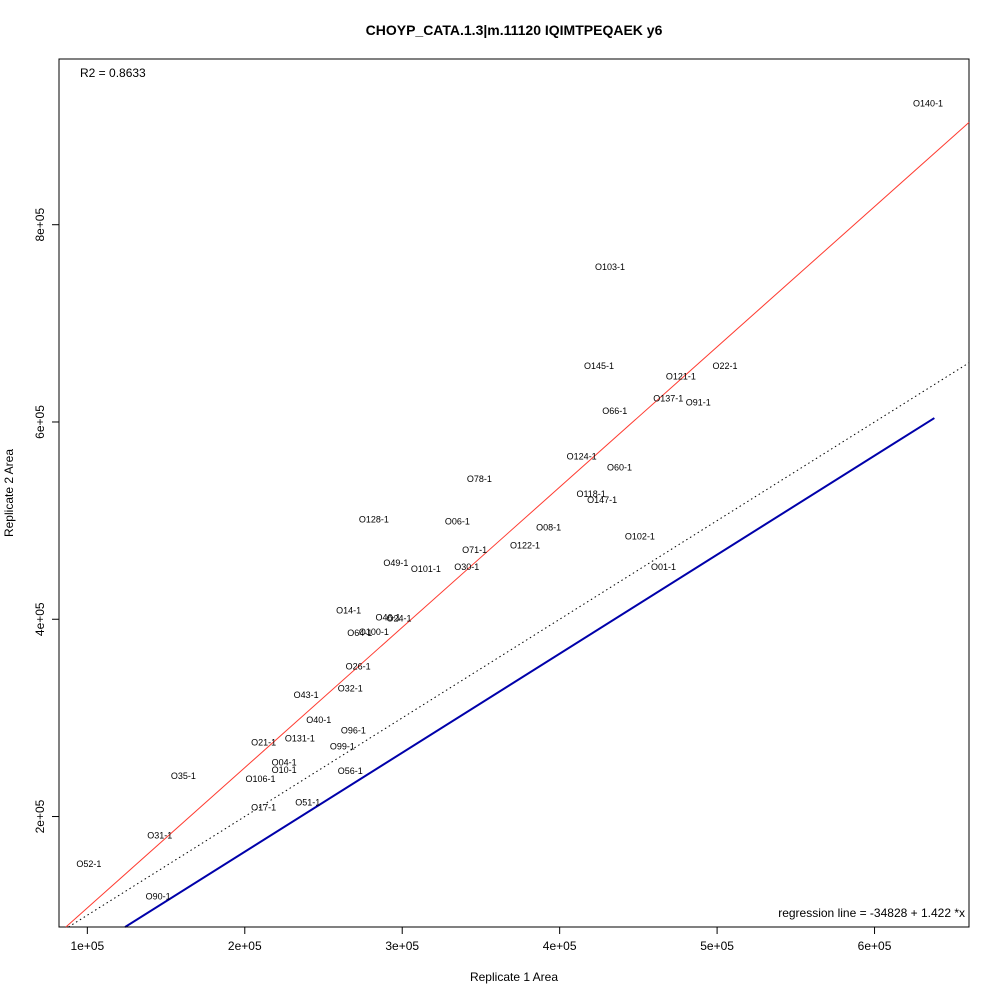 The height and width of the screenshot is (1000, 1000). What do you see at coordinates (479, 479) in the screenshot?
I see `point-label: O78-1` at bounding box center [479, 479].